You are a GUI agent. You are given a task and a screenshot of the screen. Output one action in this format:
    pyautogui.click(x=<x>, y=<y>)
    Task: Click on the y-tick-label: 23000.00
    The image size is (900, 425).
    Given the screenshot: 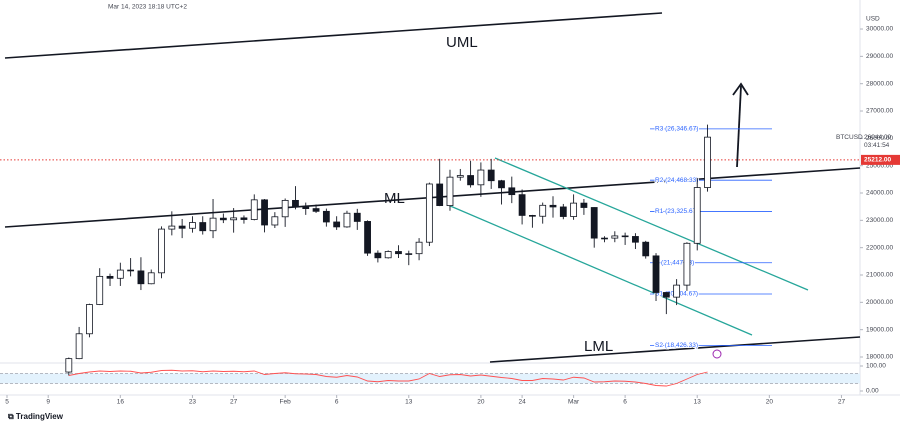 What is the action you would take?
    pyautogui.click(x=879, y=220)
    